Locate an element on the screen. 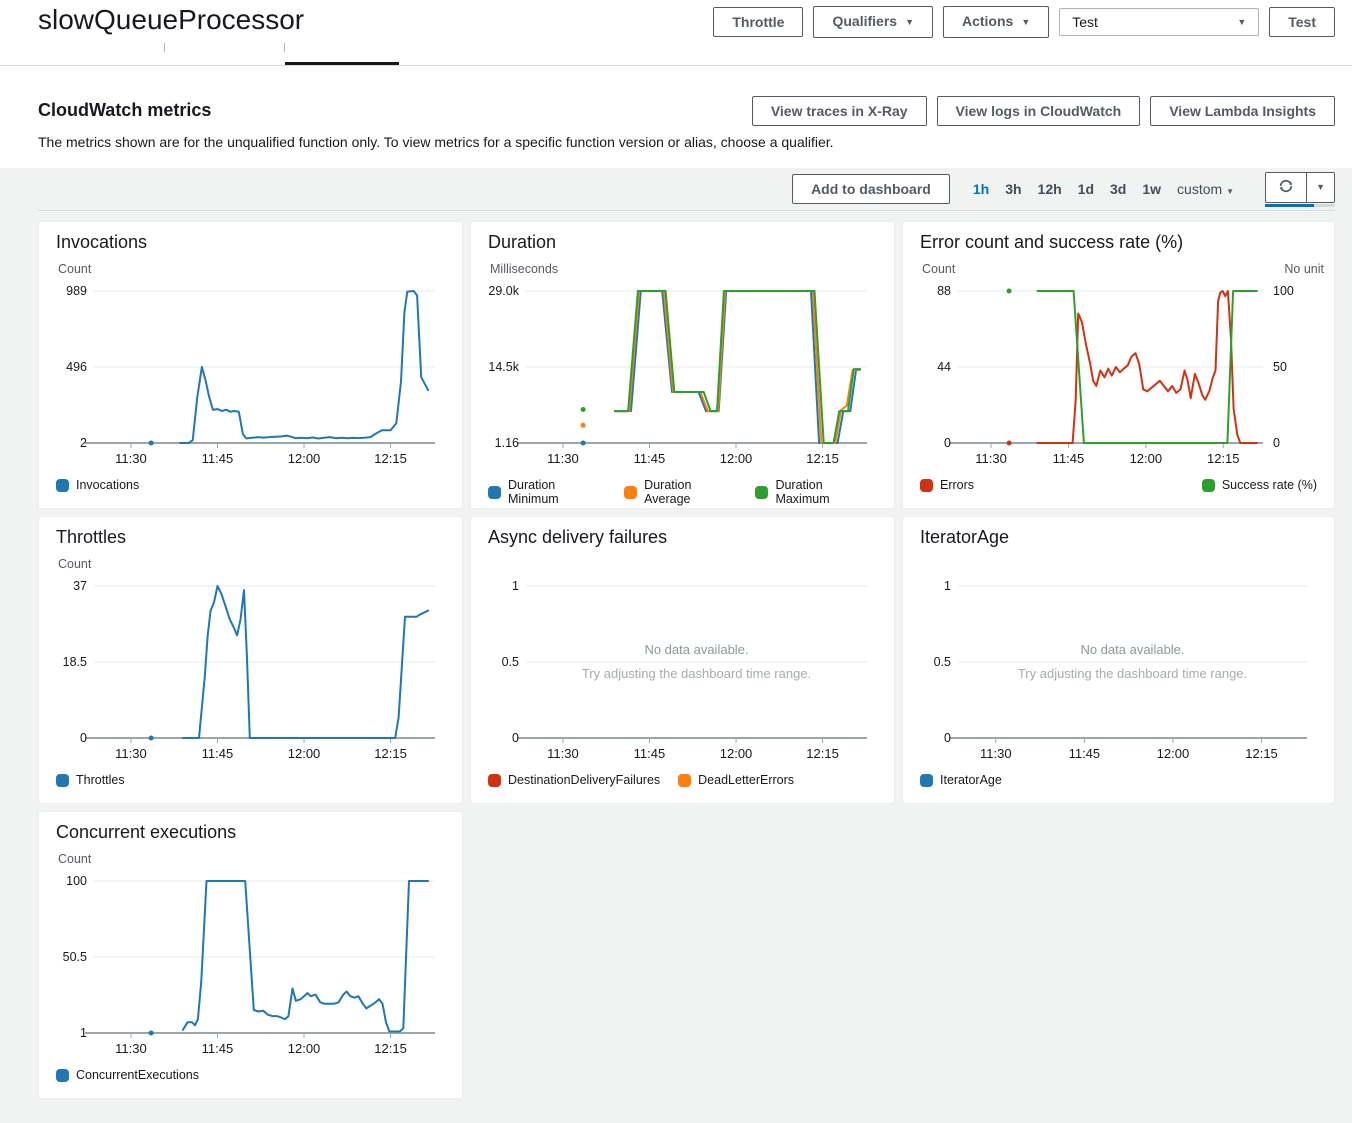 The height and width of the screenshot is (1123, 1352). legend-item: DeadLetterErrors is located at coordinates (736, 780).